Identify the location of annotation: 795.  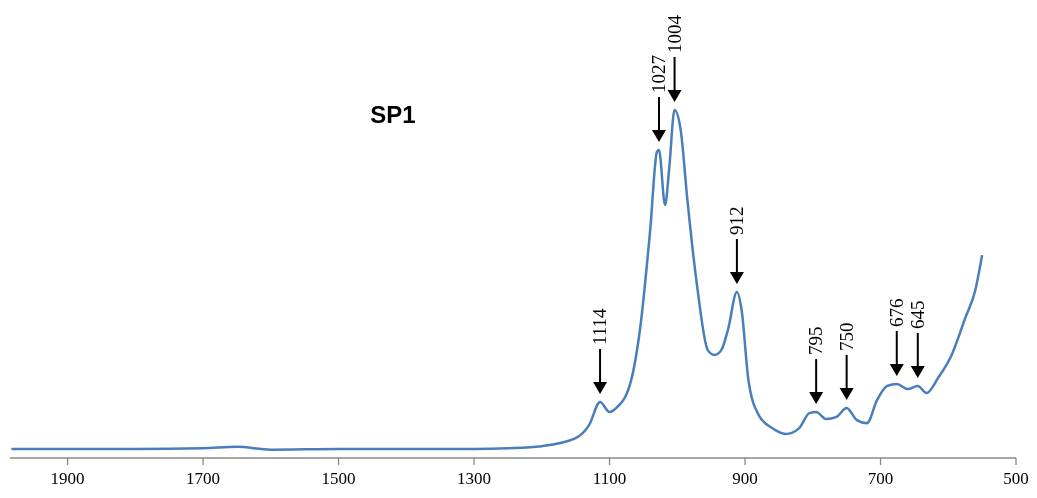
(816, 341).